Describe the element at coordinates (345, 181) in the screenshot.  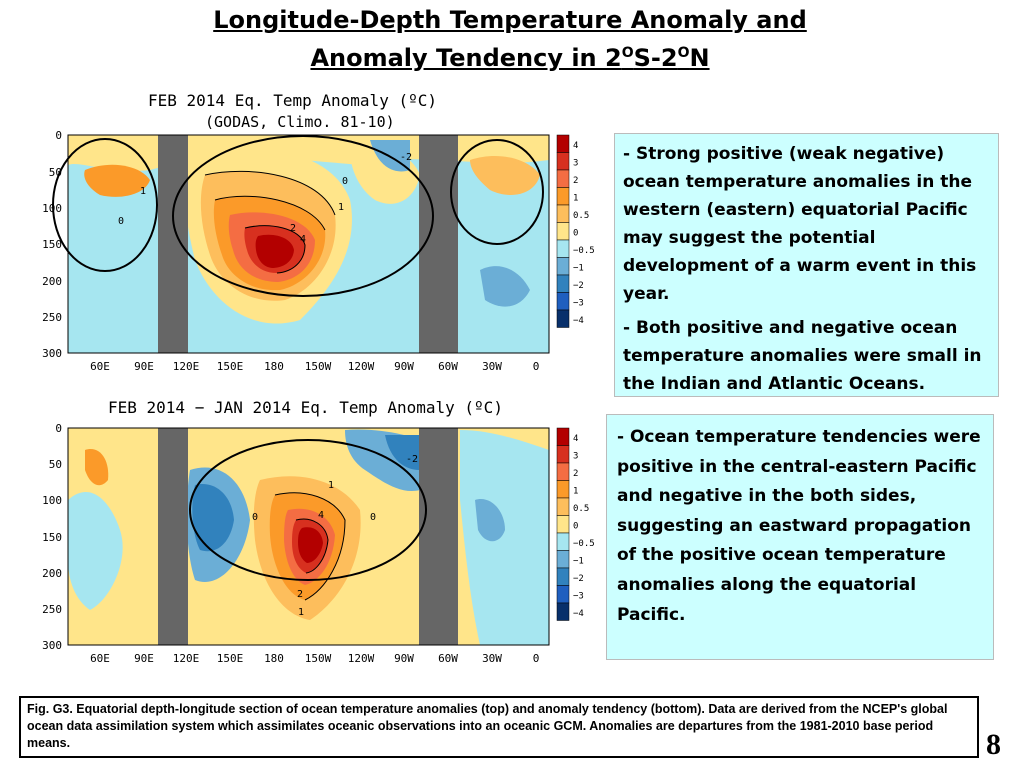
I see `top-label-0: 0` at that location.